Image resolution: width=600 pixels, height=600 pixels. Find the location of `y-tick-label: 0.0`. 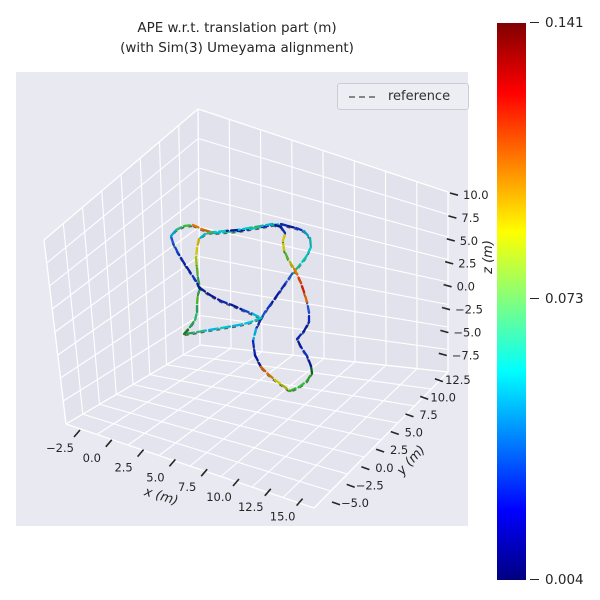

y-tick-label: 0.0 is located at coordinates (384, 468).